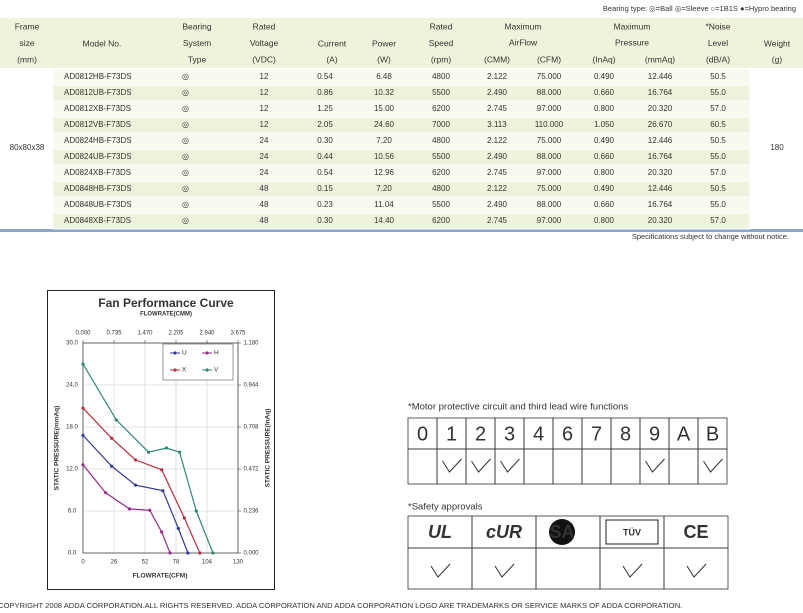 Image resolution: width=803 pixels, height=613 pixels. Describe the element at coordinates (384, 43) in the screenshot. I see `column-header: Power` at that location.